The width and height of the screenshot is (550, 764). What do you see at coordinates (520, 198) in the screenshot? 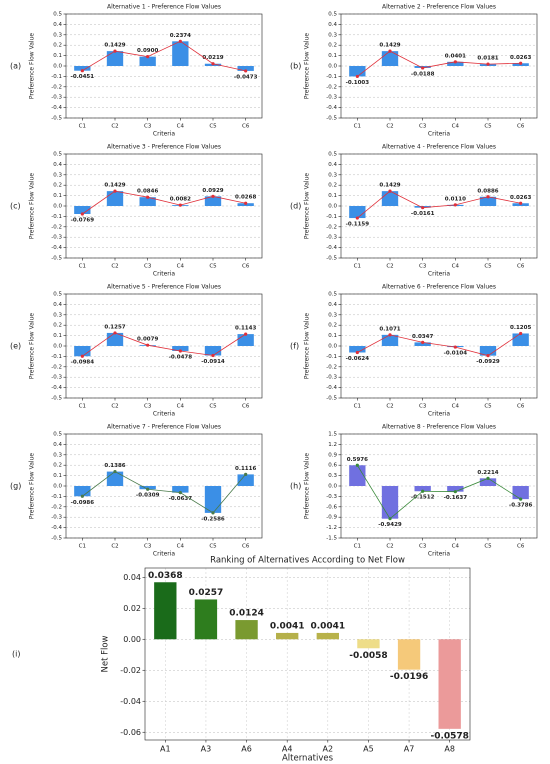
I see `value-label: 0.0263` at bounding box center [520, 198].